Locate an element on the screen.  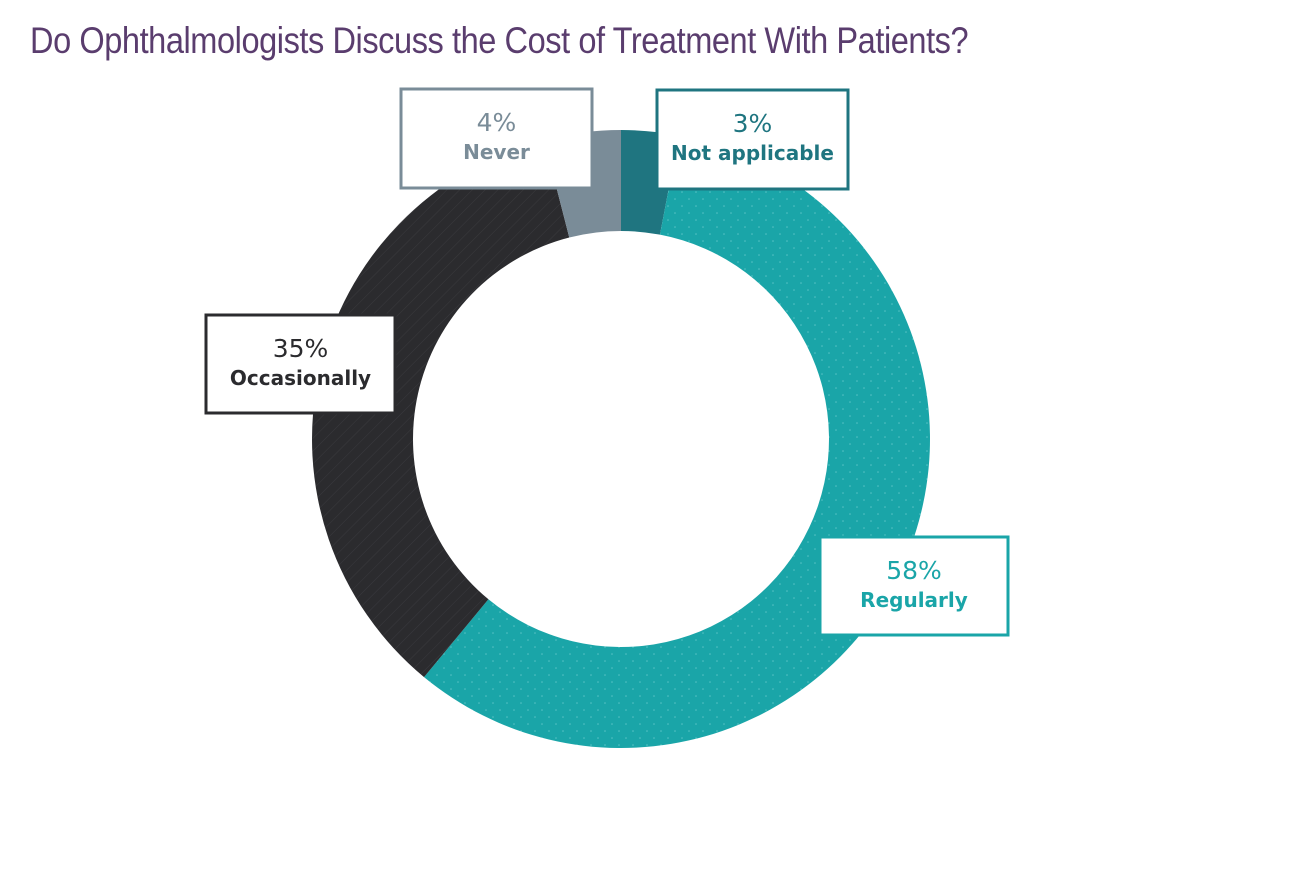
slice-category-label: Not applicable is located at coordinates (752, 153).